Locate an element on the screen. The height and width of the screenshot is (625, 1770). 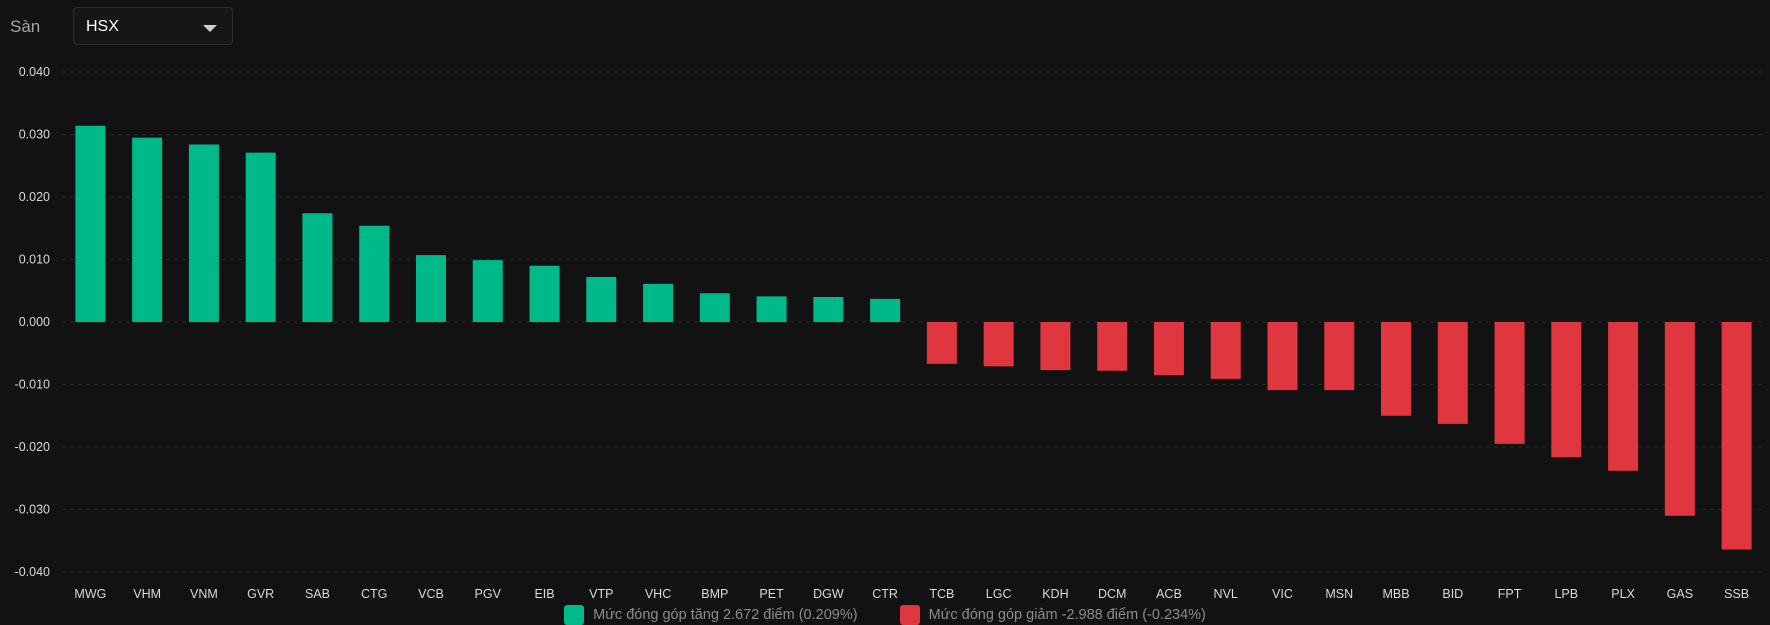
x-tick-label: DGW is located at coordinates (828, 593).